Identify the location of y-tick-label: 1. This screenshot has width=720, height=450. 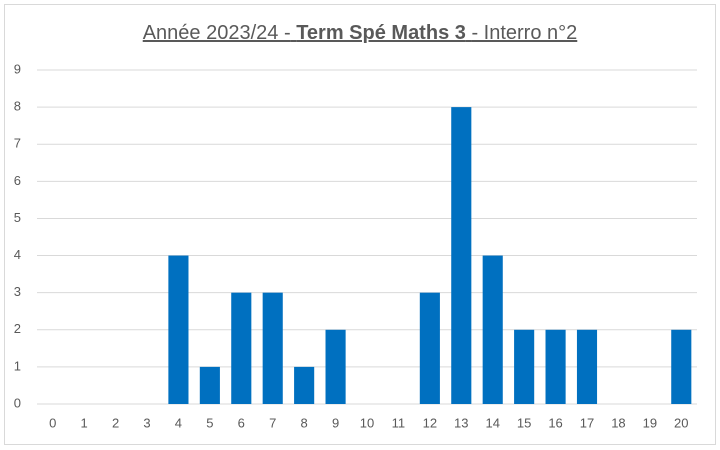
(17, 365).